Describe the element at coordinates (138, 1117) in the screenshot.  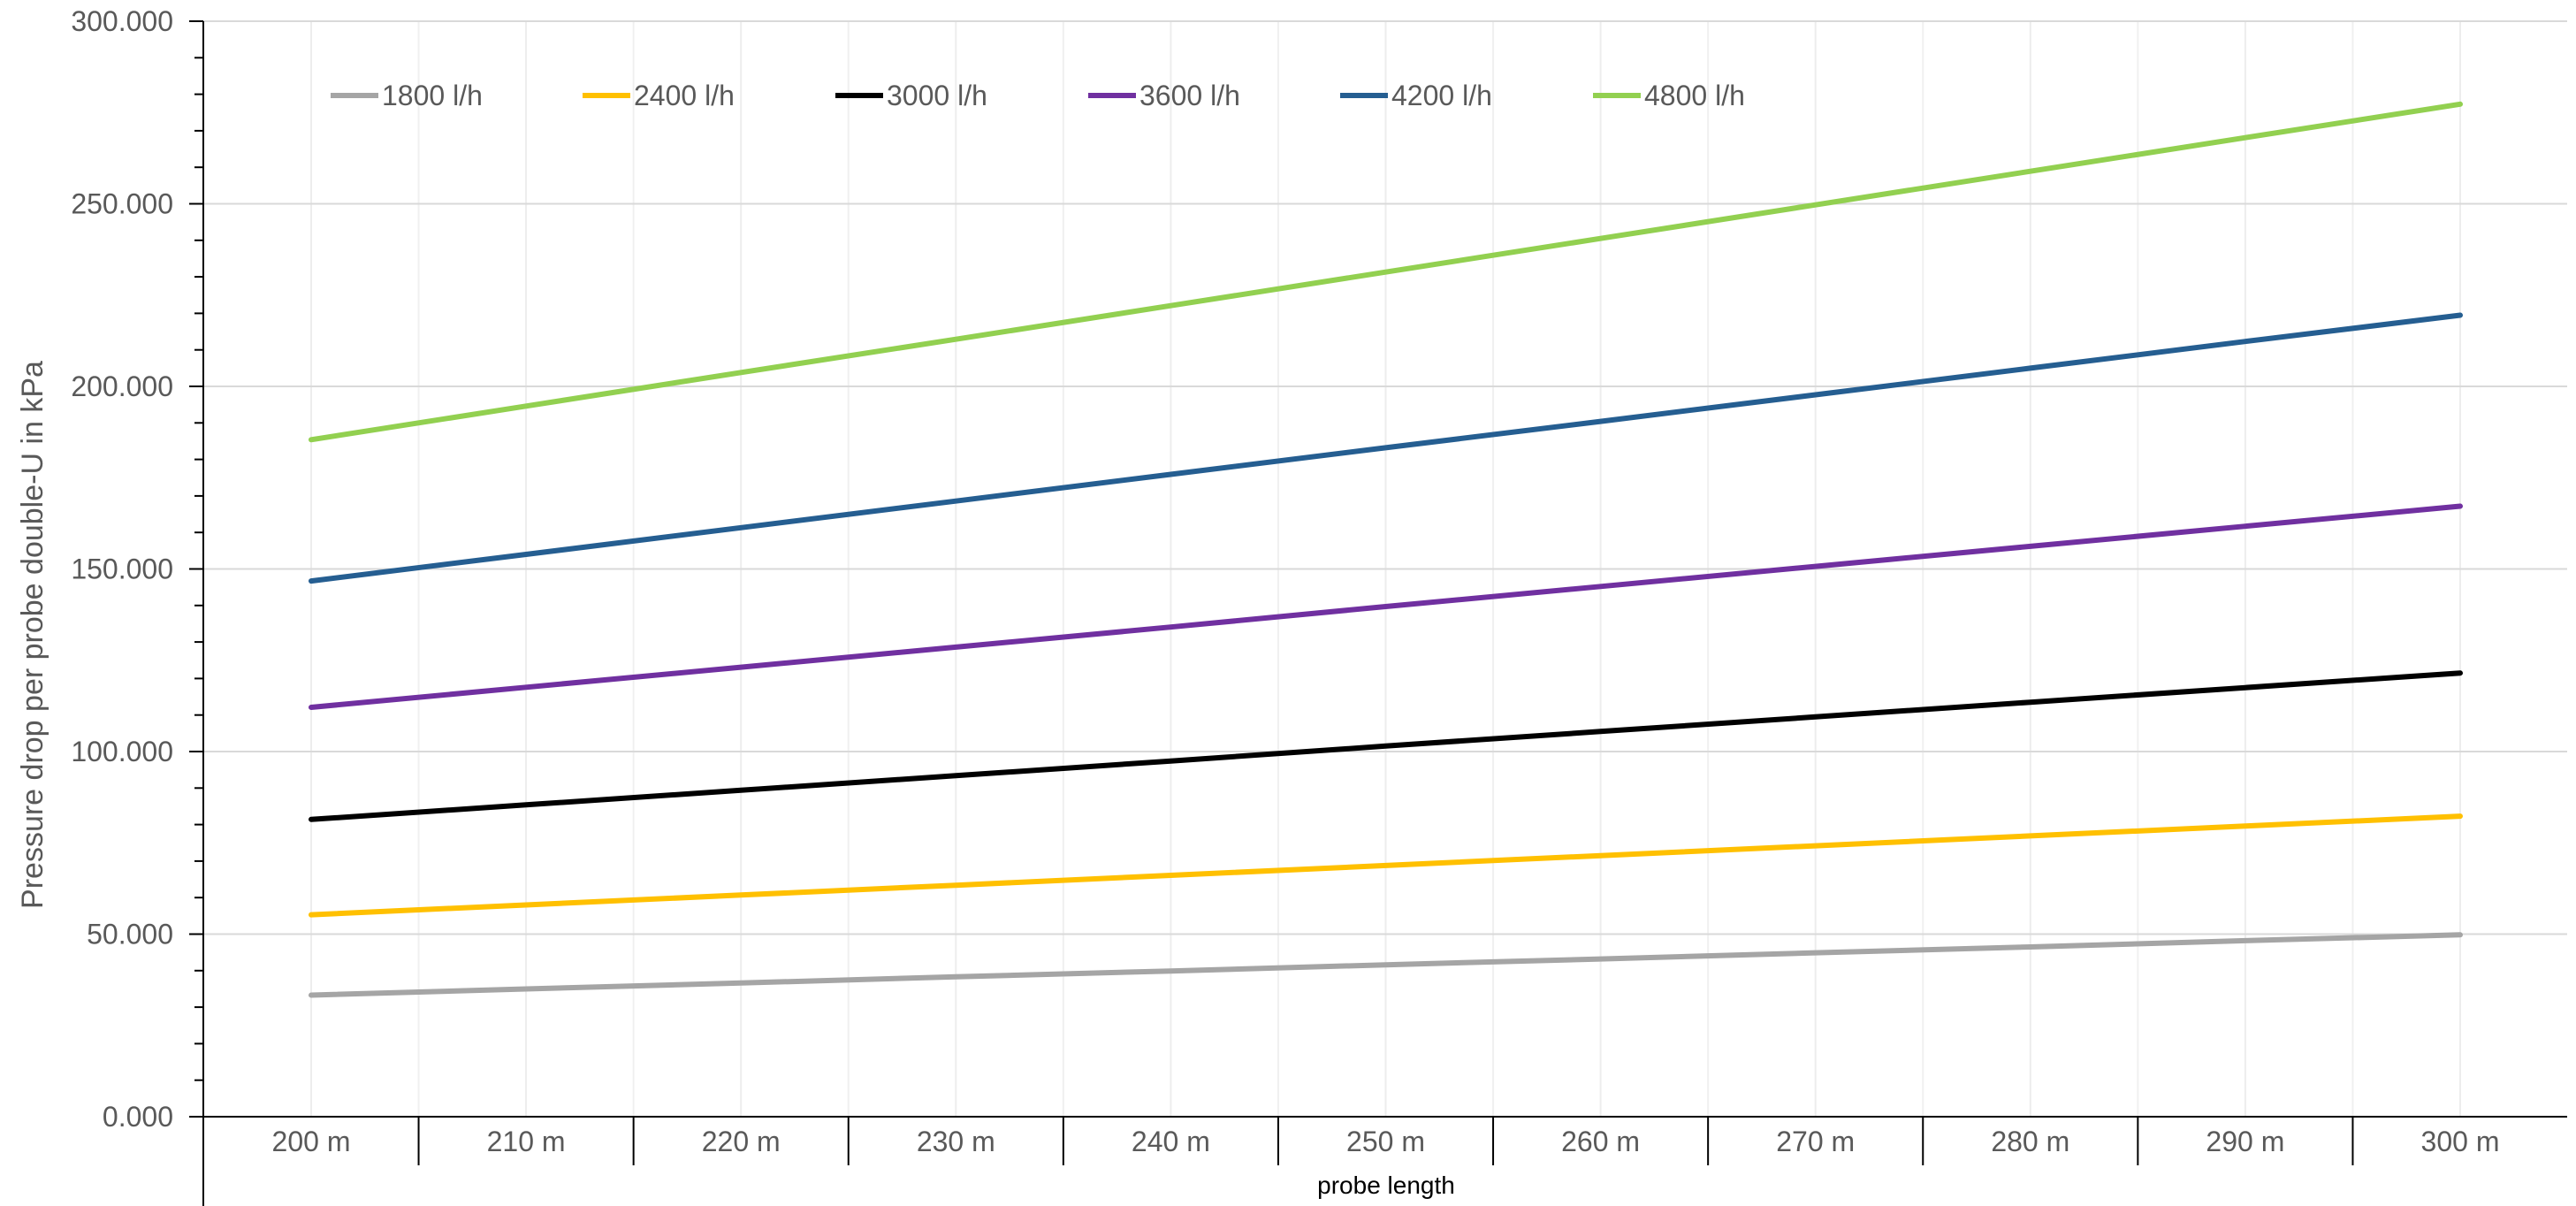
I see `y-tick-label: 0.000` at that location.